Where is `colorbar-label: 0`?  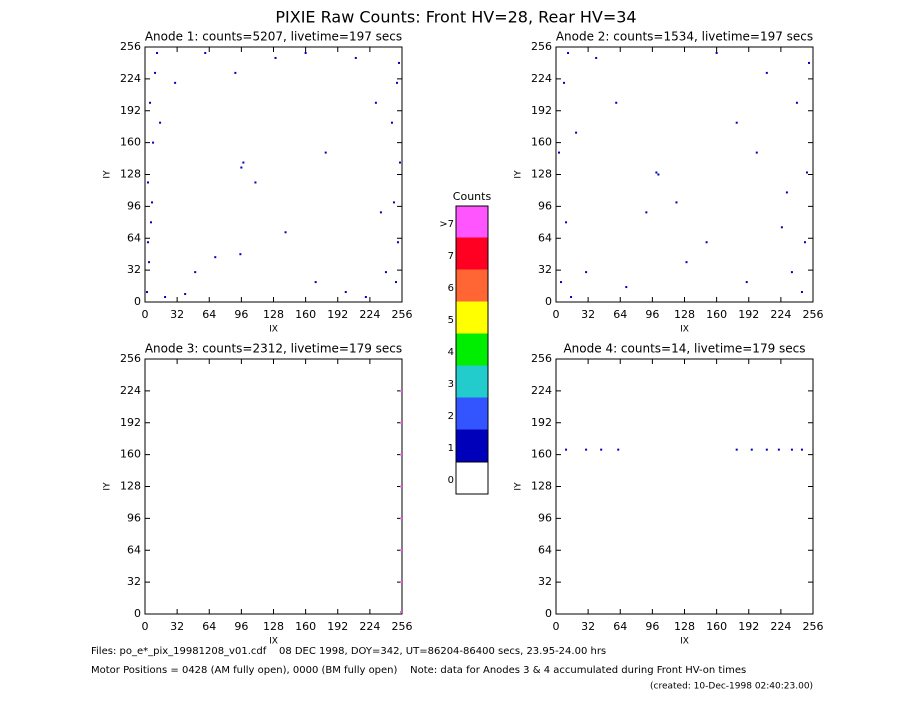
colorbar-label: 0 is located at coordinates (451, 480).